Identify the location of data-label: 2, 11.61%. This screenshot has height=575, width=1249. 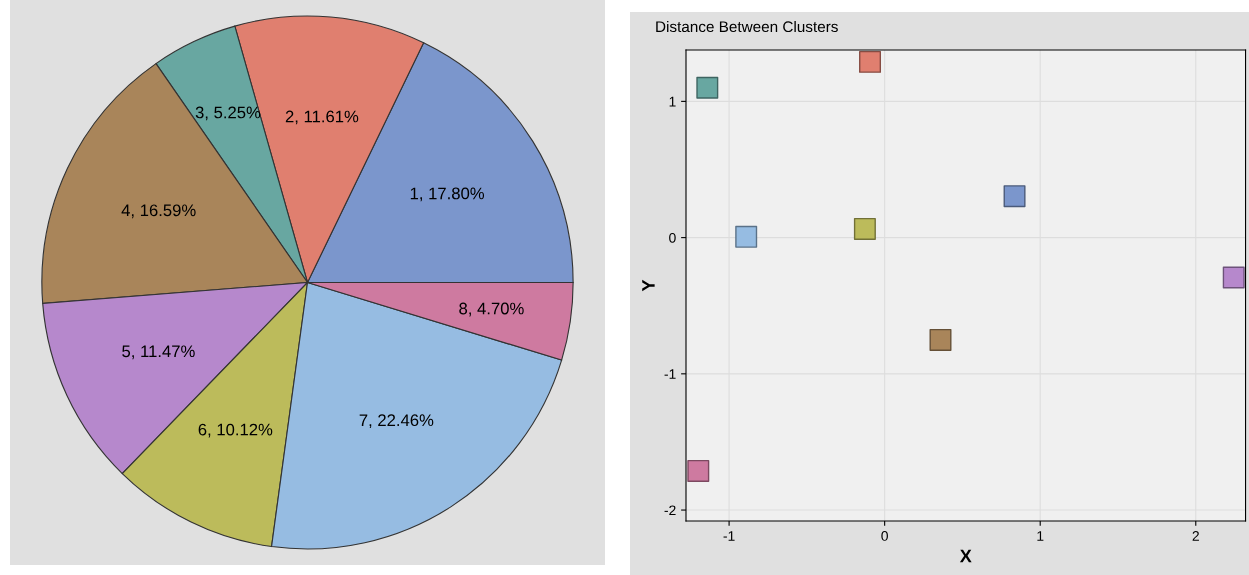
(322, 117).